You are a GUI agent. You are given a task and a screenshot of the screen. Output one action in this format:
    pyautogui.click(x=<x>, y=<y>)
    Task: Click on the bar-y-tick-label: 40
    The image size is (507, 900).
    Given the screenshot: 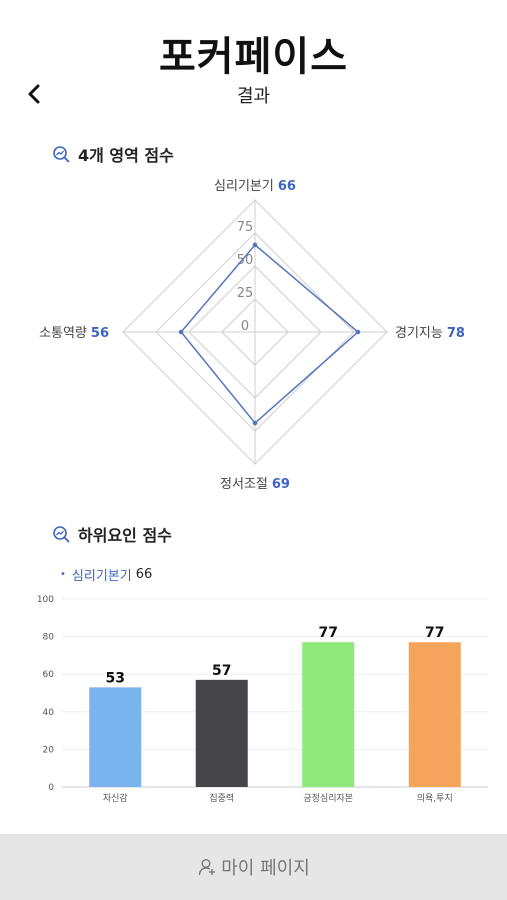 What is the action you would take?
    pyautogui.click(x=49, y=713)
    